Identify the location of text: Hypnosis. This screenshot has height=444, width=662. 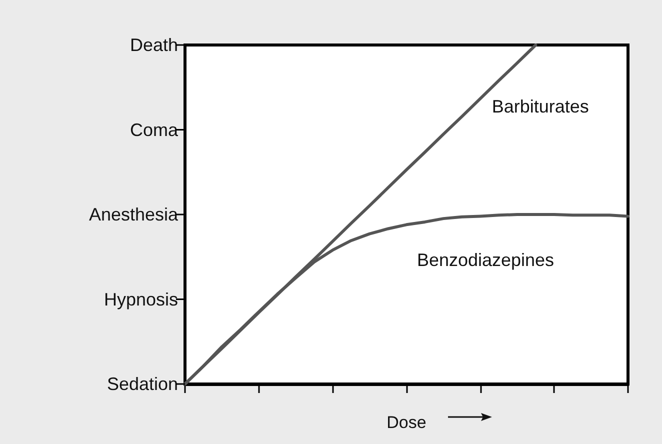
(141, 299).